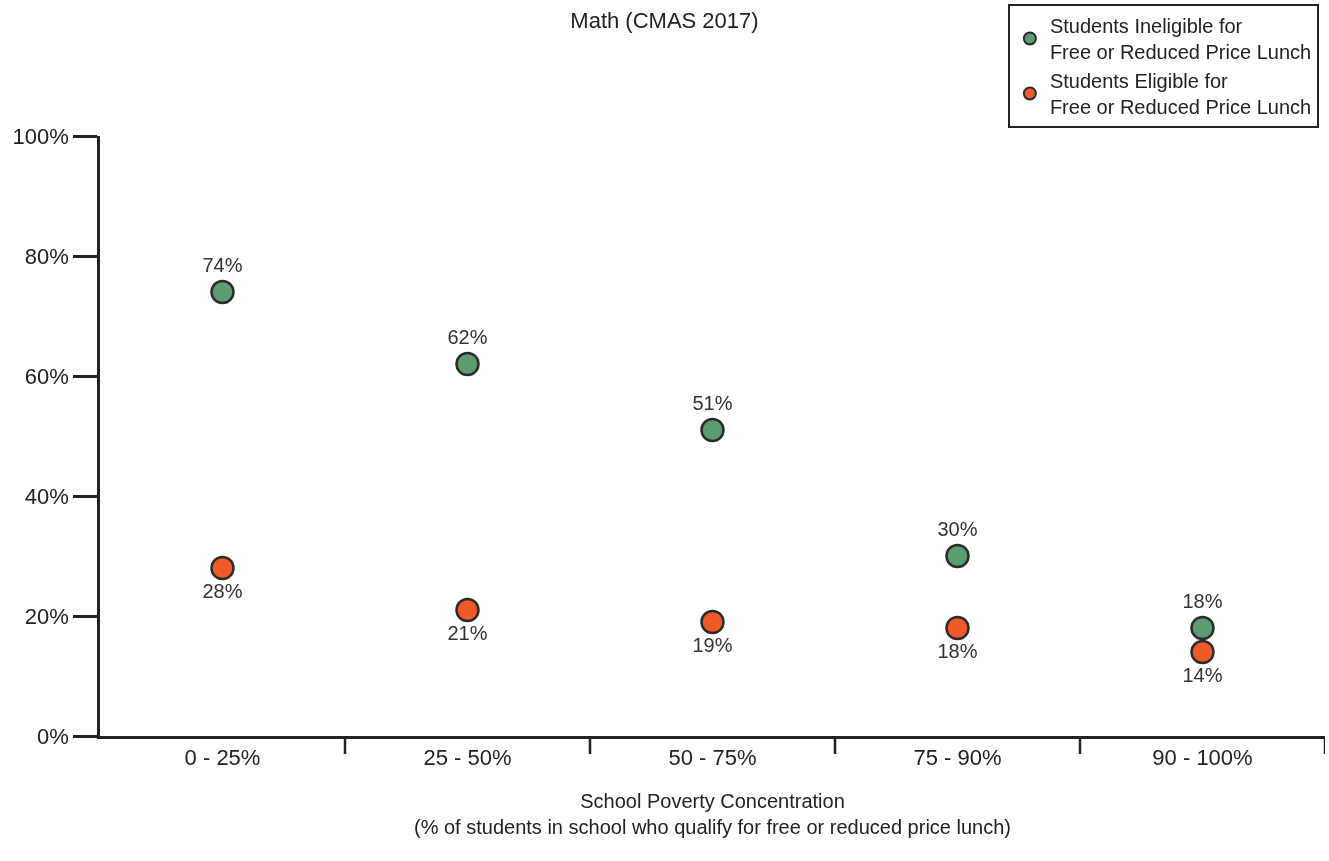 Image resolution: width=1329 pixels, height=861 pixels. Describe the element at coordinates (957, 758) in the screenshot. I see `x-tick-label: 75 - 90%` at that location.